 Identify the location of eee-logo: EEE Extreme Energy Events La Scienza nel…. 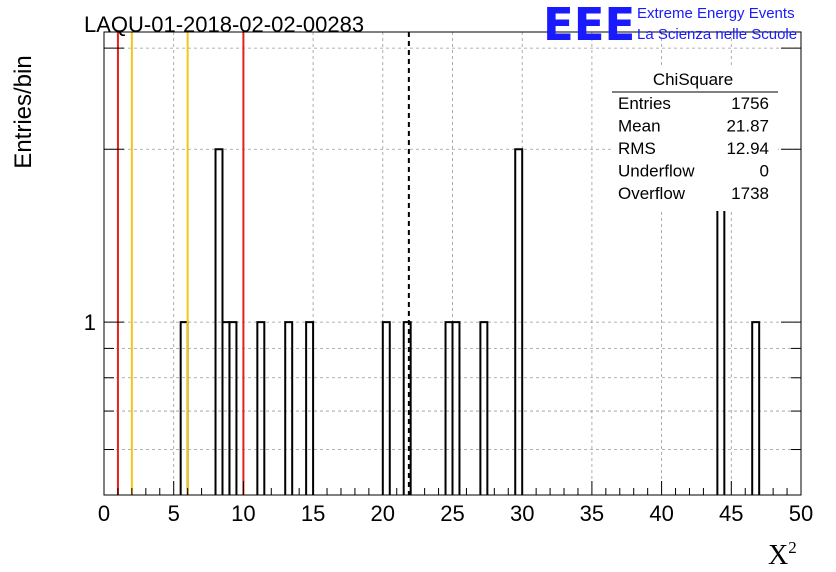
(670, 25).